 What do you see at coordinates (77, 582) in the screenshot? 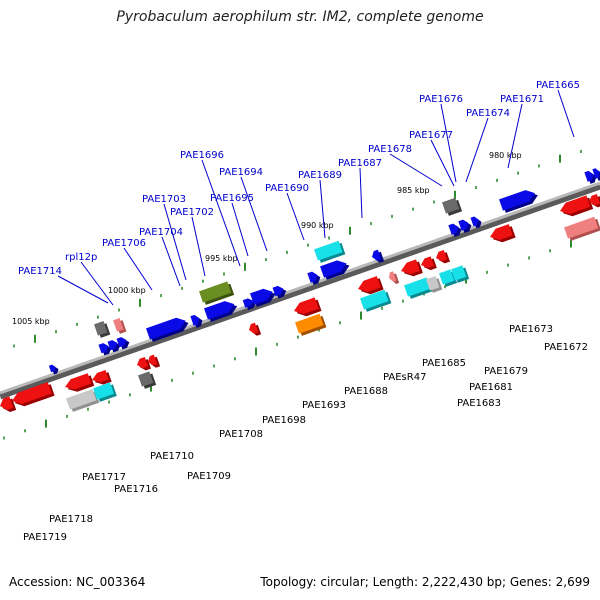
I see `accession-text: Accession: NC_003364` at bounding box center [77, 582].